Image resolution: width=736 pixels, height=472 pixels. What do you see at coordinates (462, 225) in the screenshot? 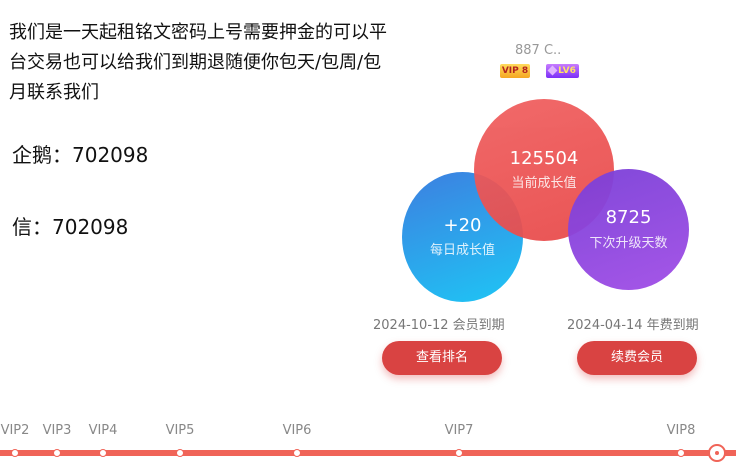
I see `daily-growth-value: +20` at bounding box center [462, 225].